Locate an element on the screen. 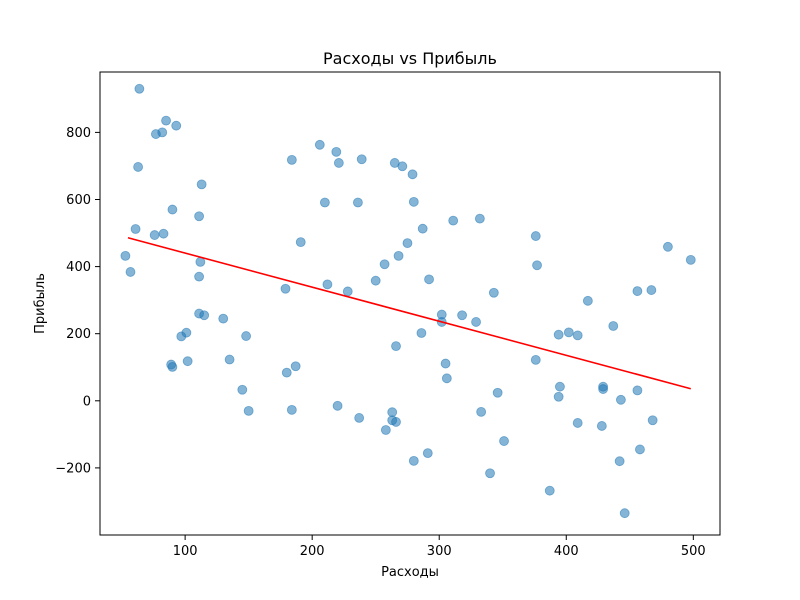 The height and width of the screenshot is (600, 800). y-axis-ticks: −200 0 200 400 600 800 is located at coordinates (77, 301).